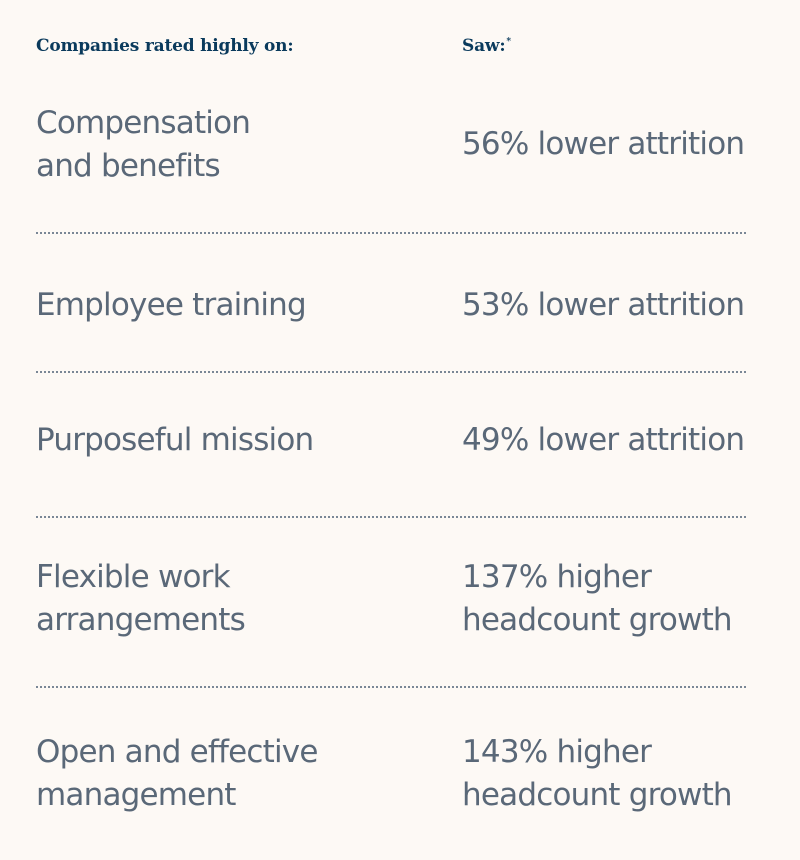 The height and width of the screenshot is (860, 800). I want to click on result-line: 53% lower attrition, so click(603, 305).